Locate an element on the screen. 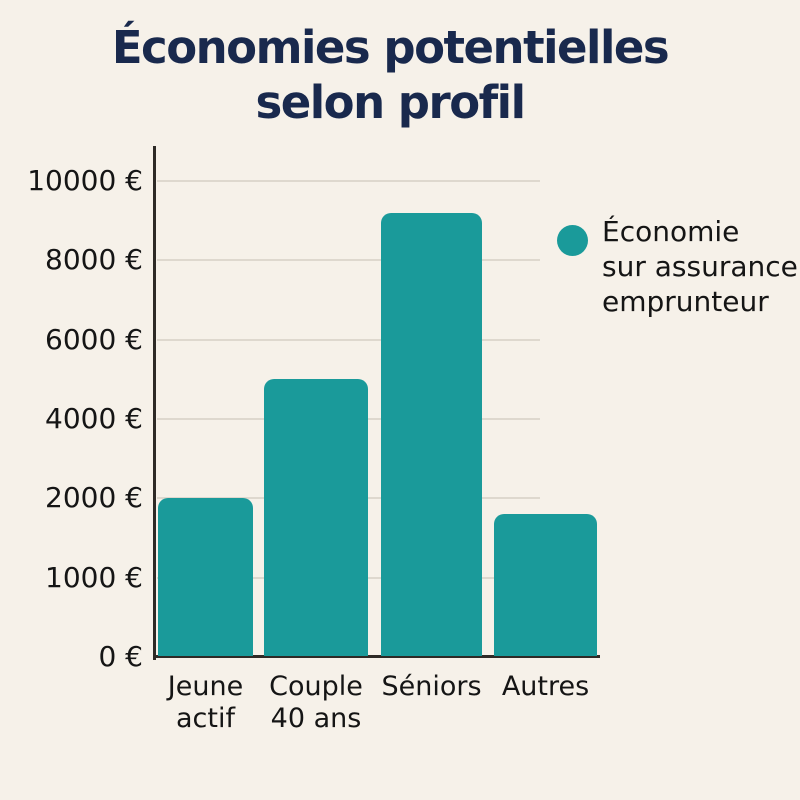 This screenshot has width=800, height=800. x-category-label-autres: Autres is located at coordinates (545, 686).